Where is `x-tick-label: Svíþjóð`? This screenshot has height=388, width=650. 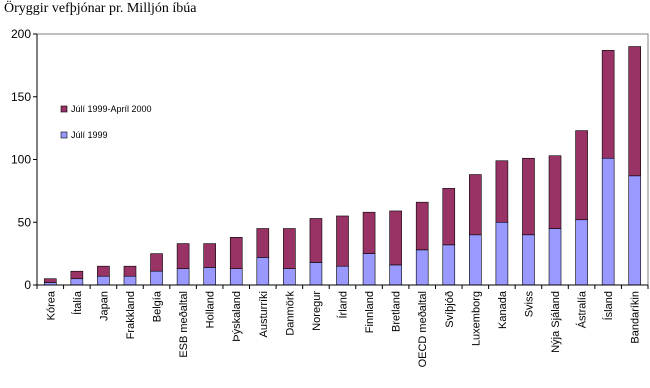 x-tick-label: Svíþjóð is located at coordinates (450, 309).